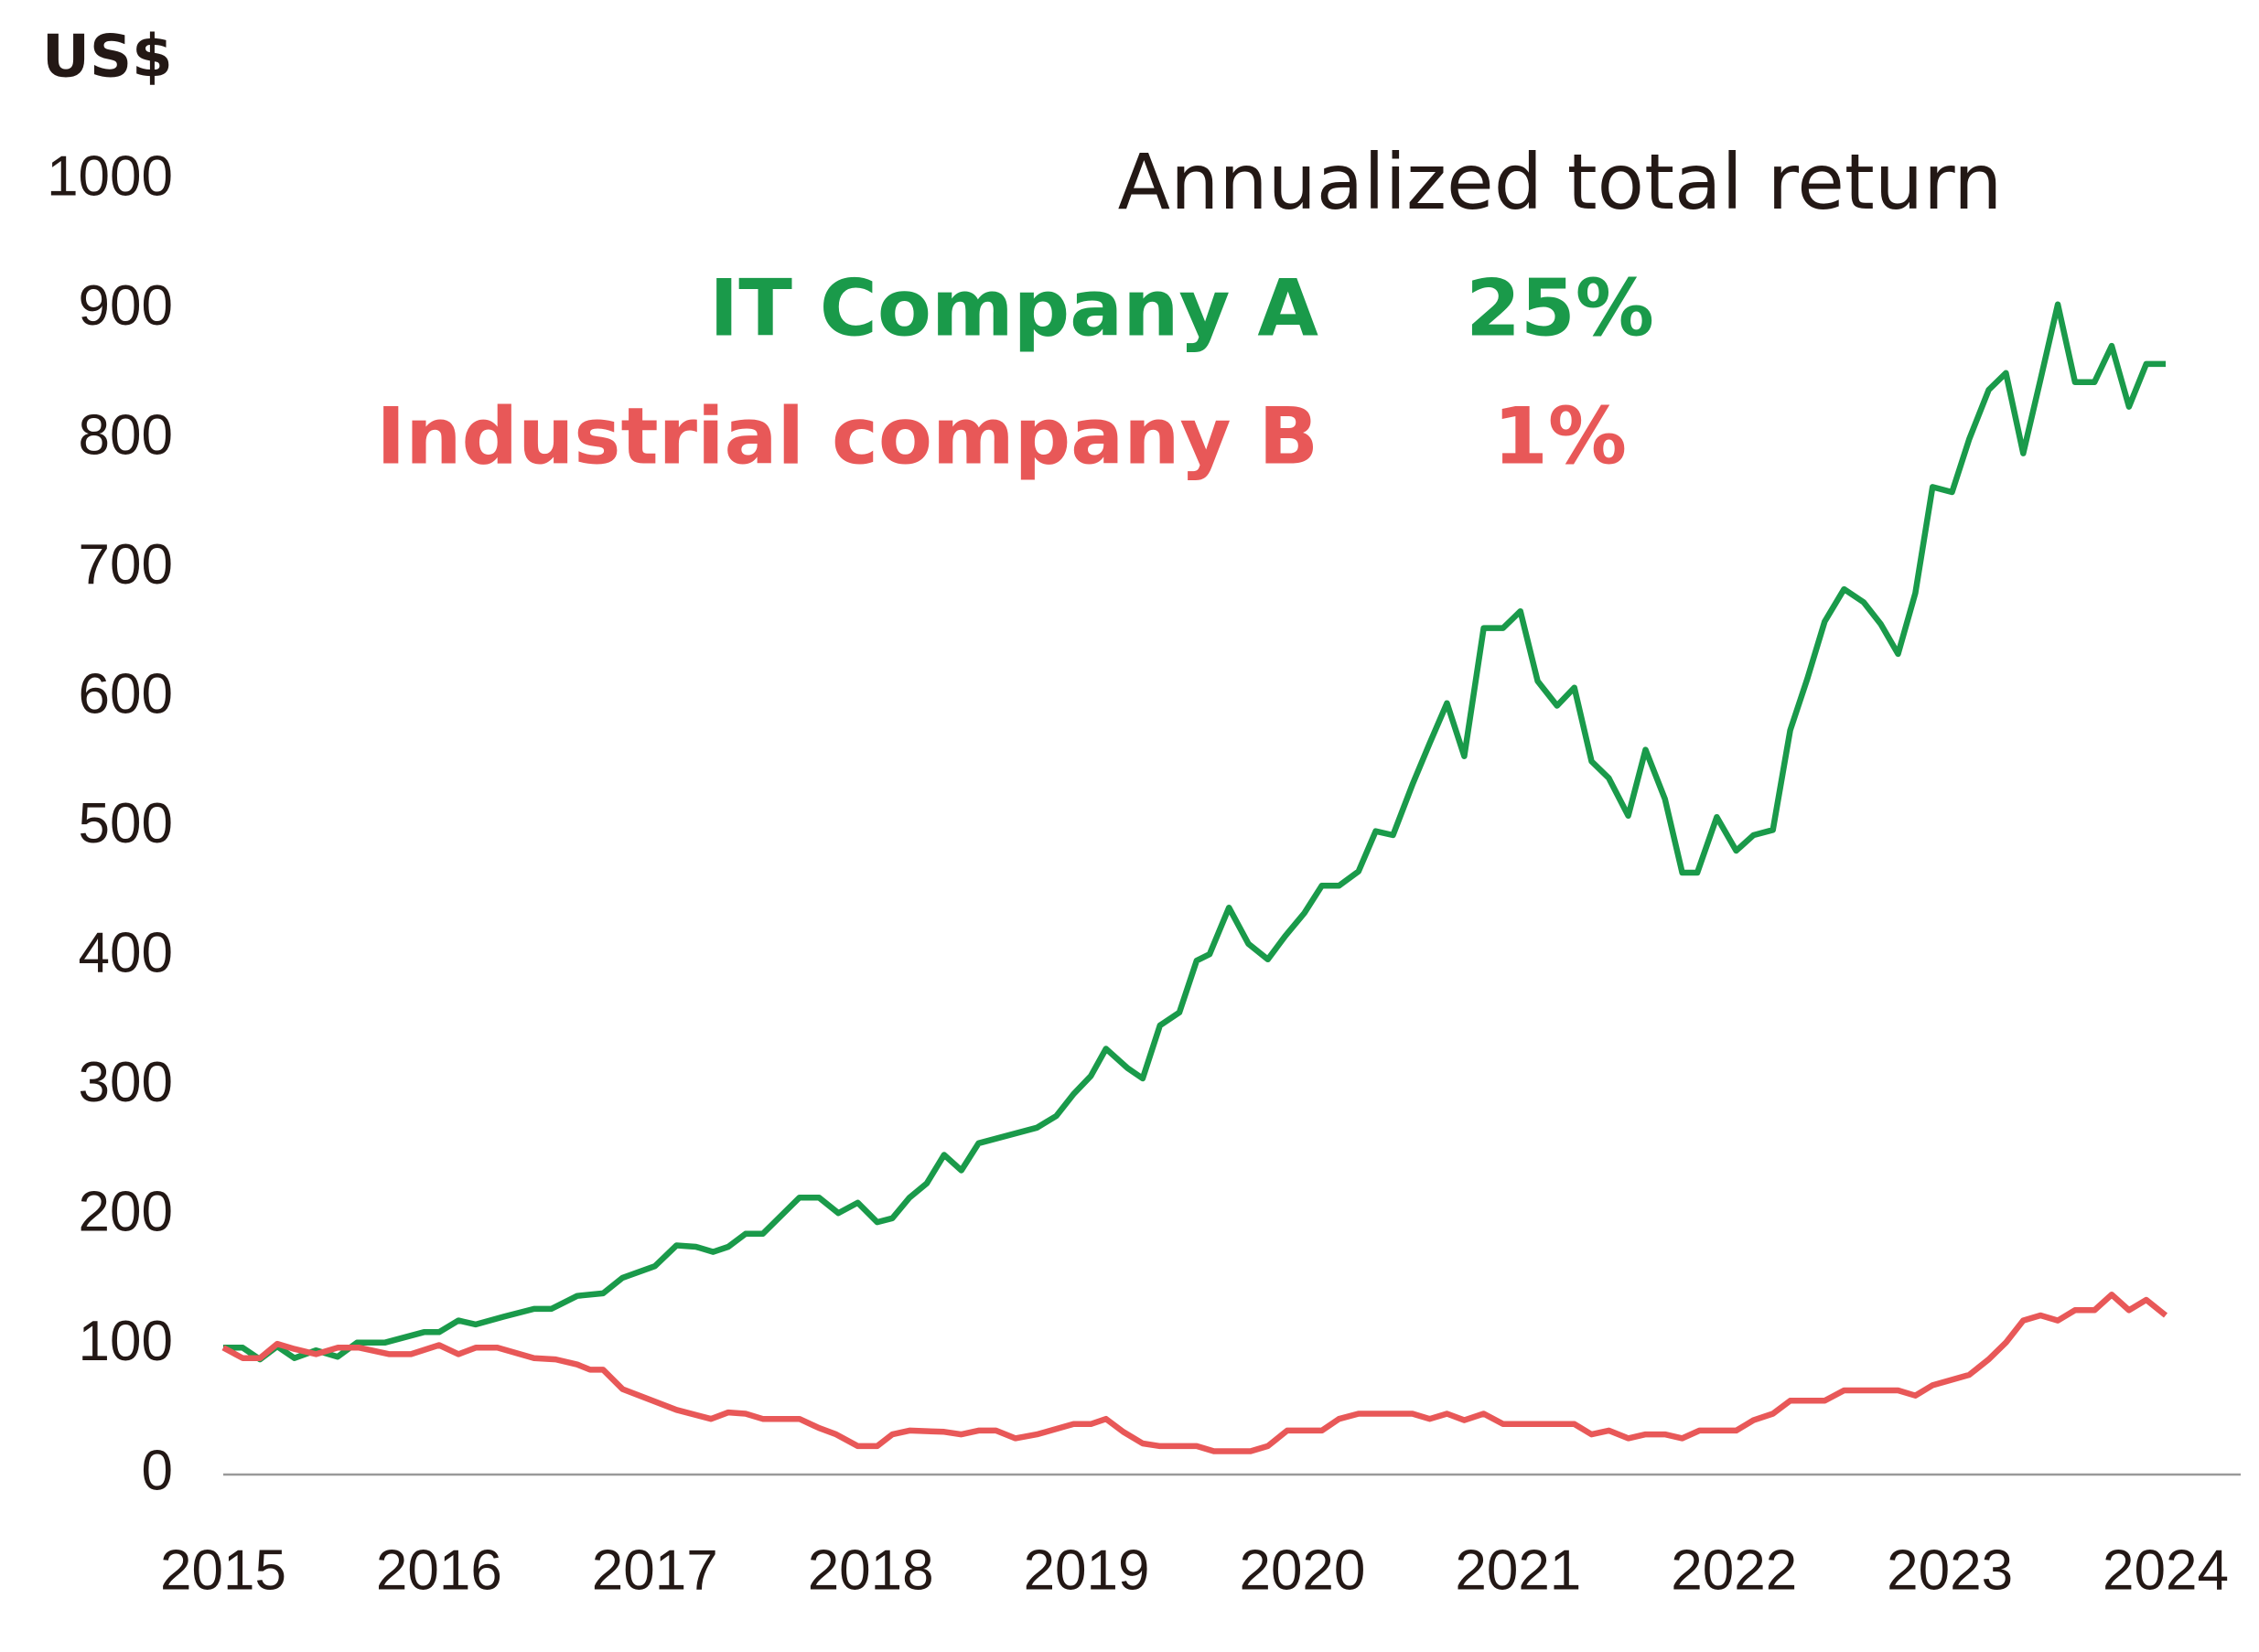 This screenshot has width=2259, height=1652. I want to click on y-tick-label: 700, so click(126, 564).